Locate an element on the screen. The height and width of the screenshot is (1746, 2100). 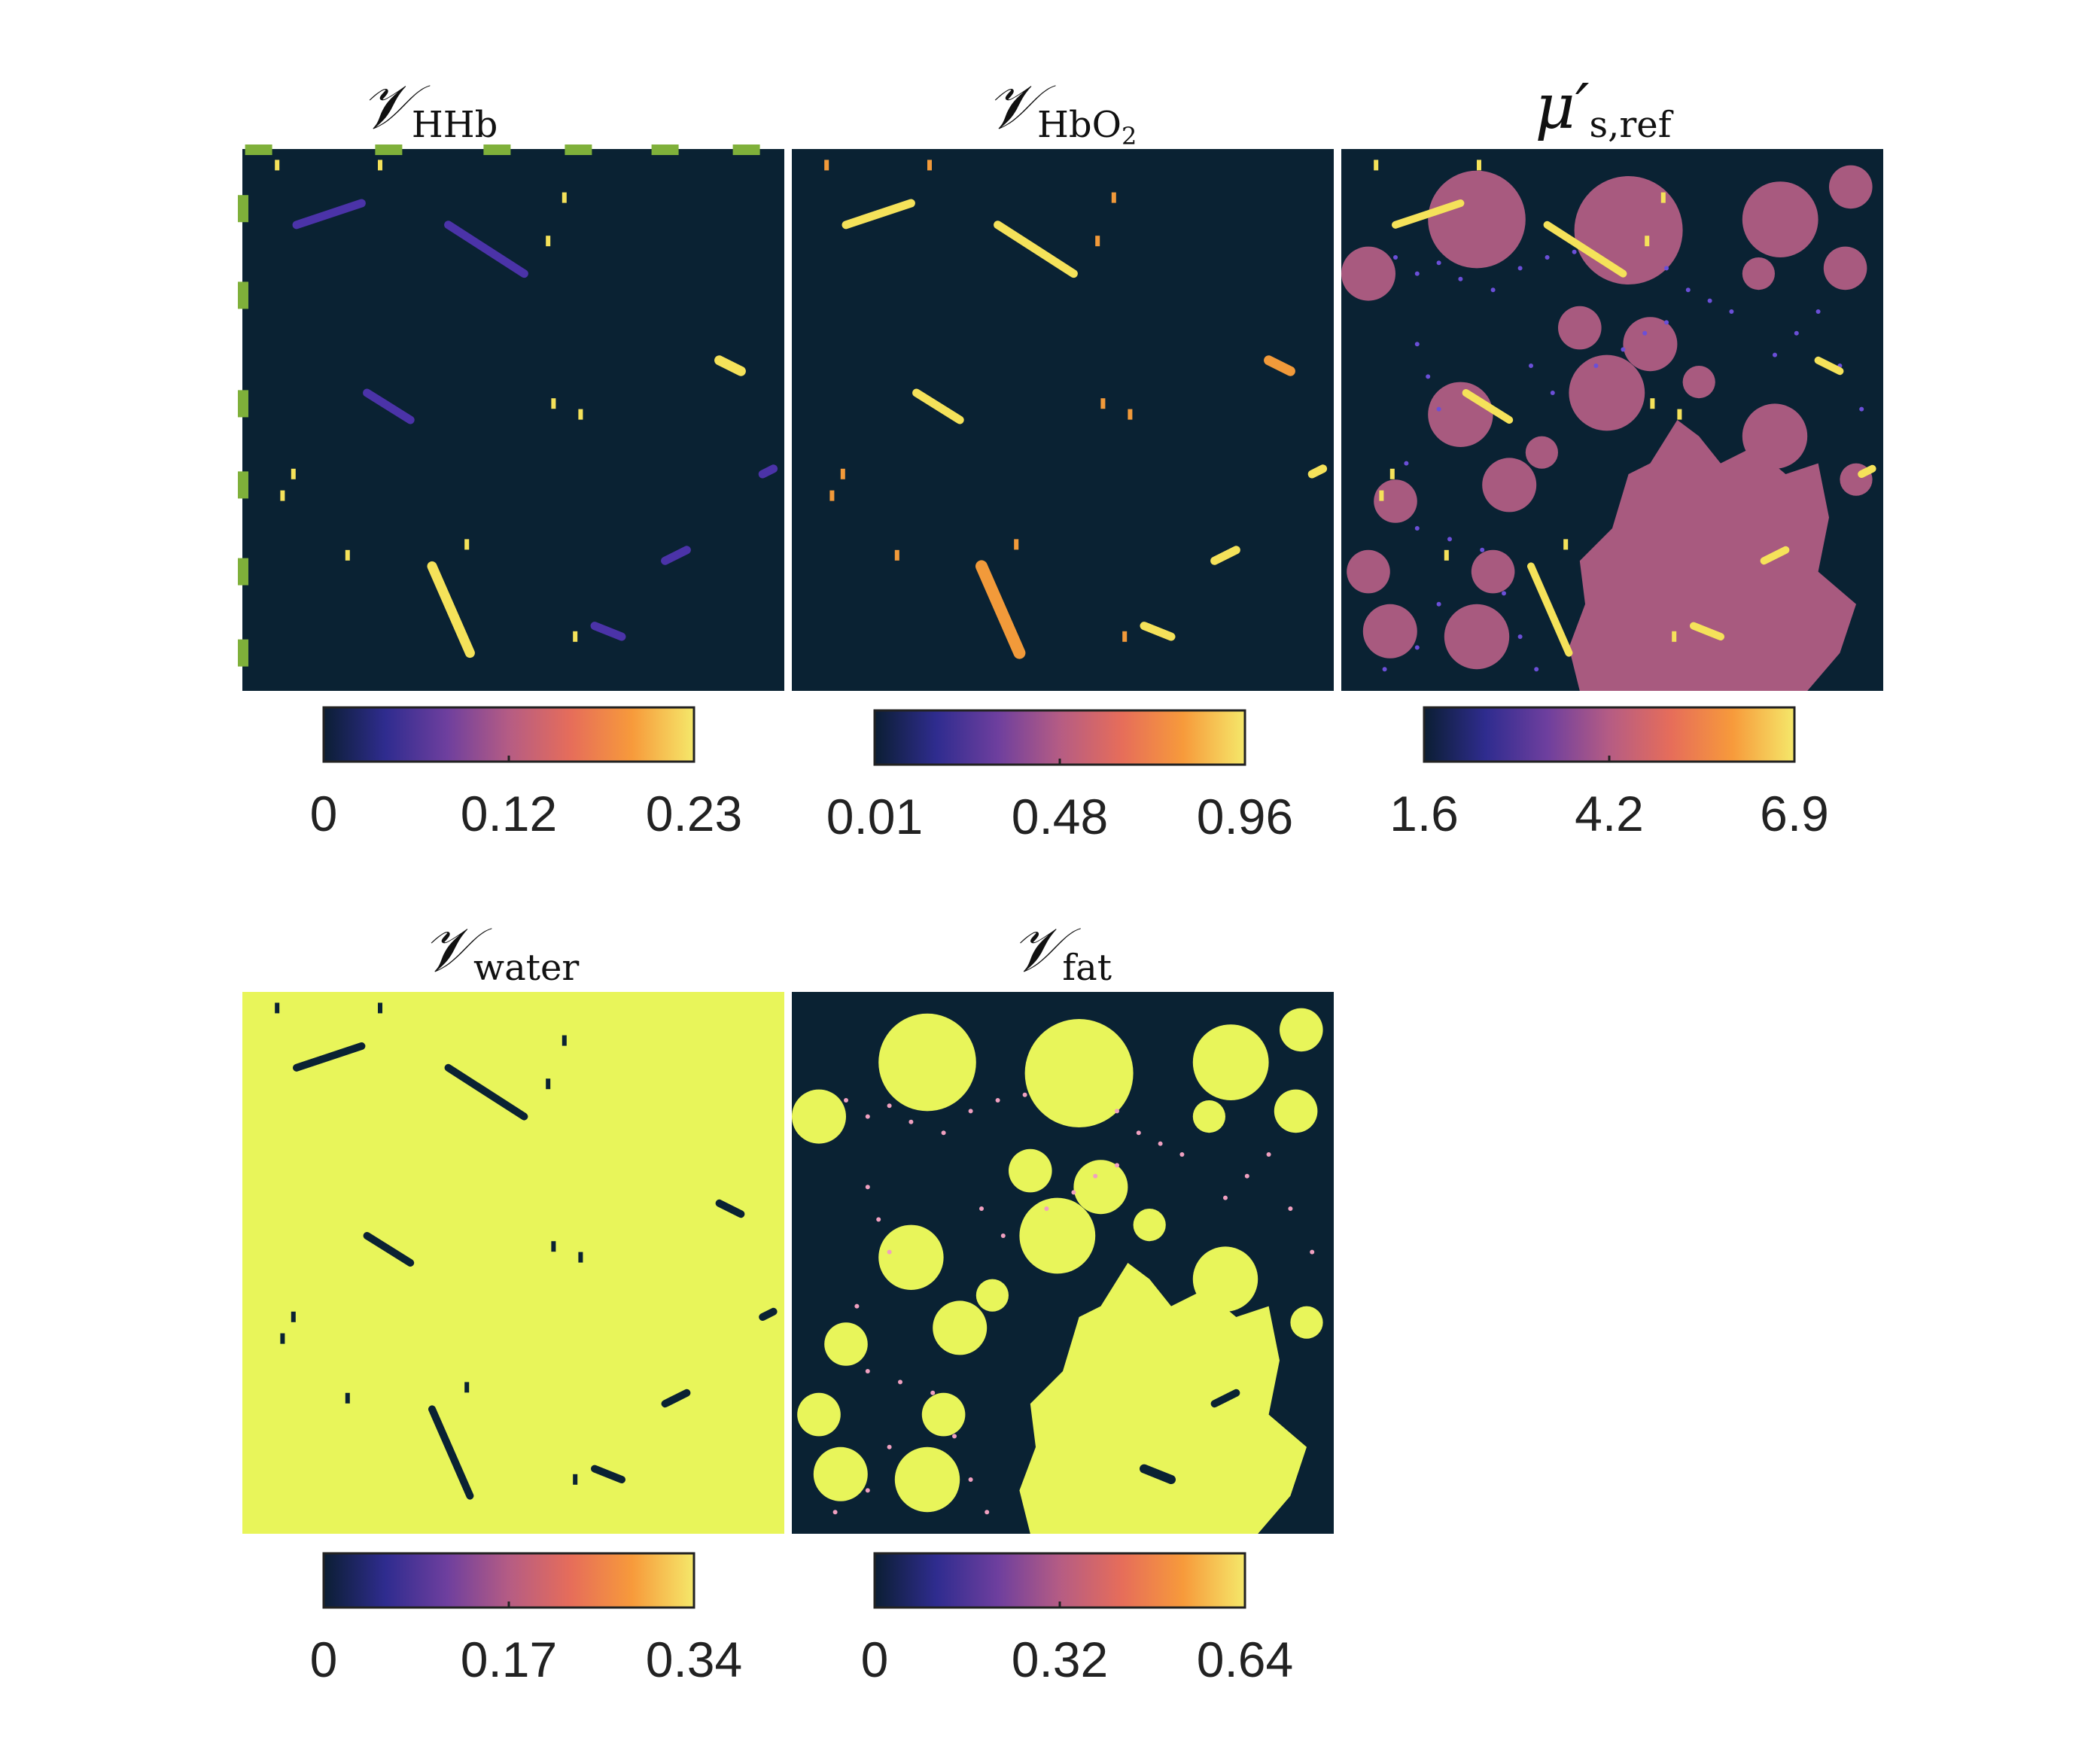
colorbar-4-gradient is located at coordinates (1059, 1580).